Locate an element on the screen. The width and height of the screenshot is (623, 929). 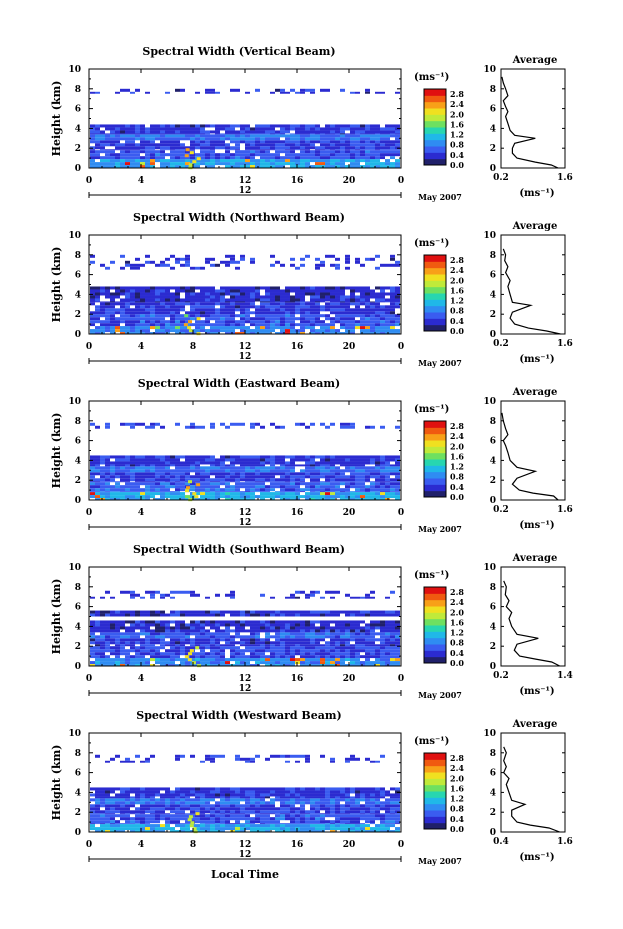
y-tick-label: 6 is located at coordinates (78, 110).